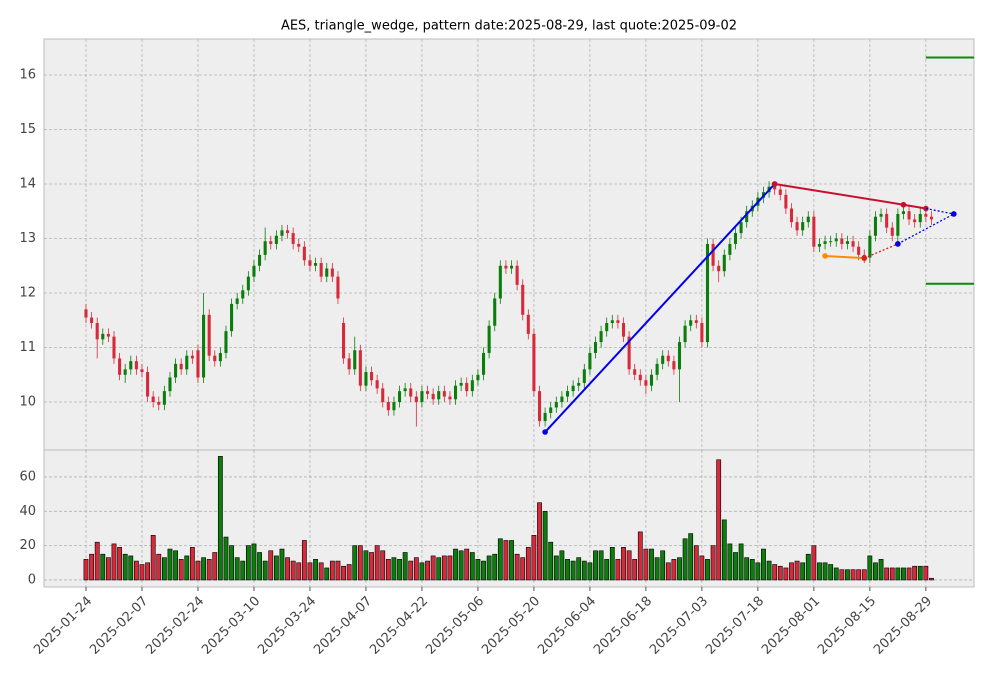 The width and height of the screenshot is (993, 682). I want to click on pattern-point, so click(903, 204).